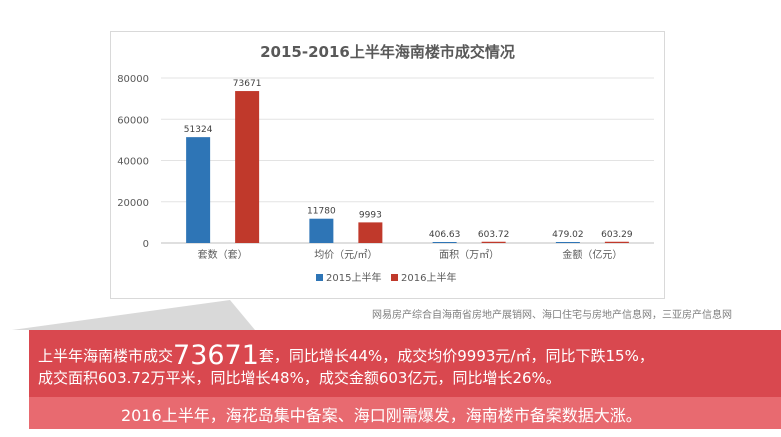 The image size is (781, 437). Describe the element at coordinates (445, 235) in the screenshot. I see `data-label: 406.63` at that location.